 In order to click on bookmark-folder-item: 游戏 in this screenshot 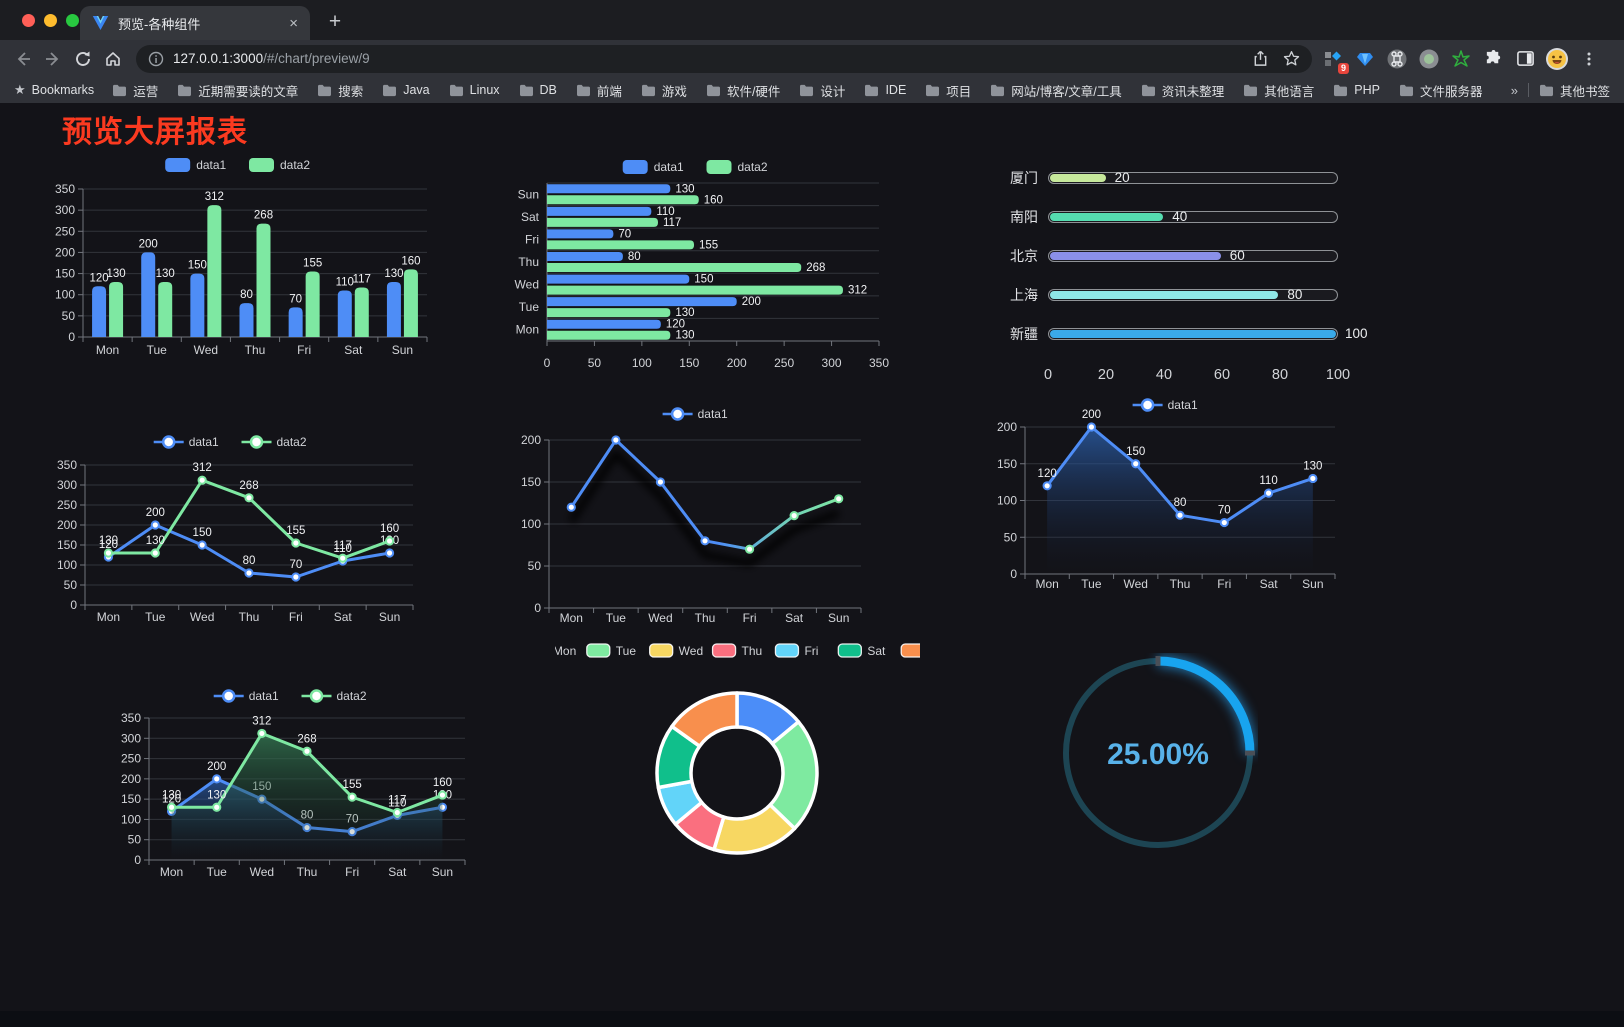, I will do `click(664, 90)`.